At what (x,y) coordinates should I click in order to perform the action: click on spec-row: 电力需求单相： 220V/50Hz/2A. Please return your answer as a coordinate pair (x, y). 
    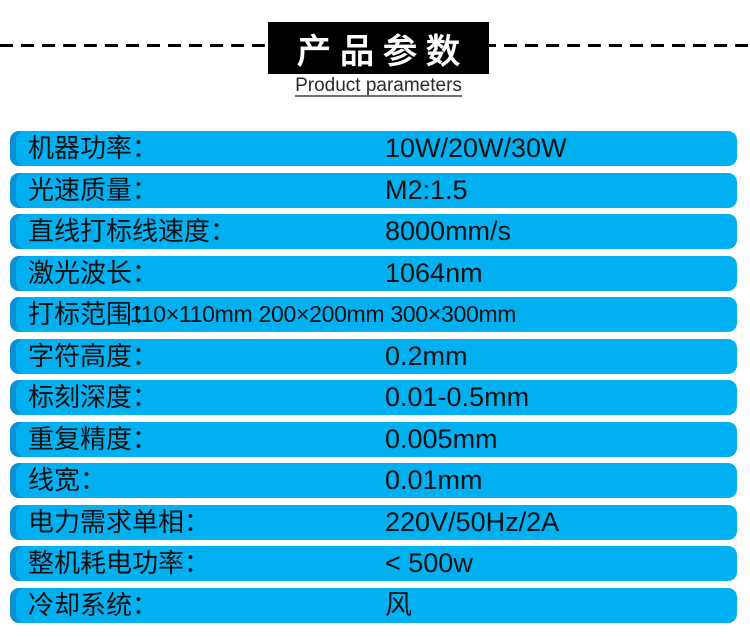
    Looking at the image, I should click on (375, 522).